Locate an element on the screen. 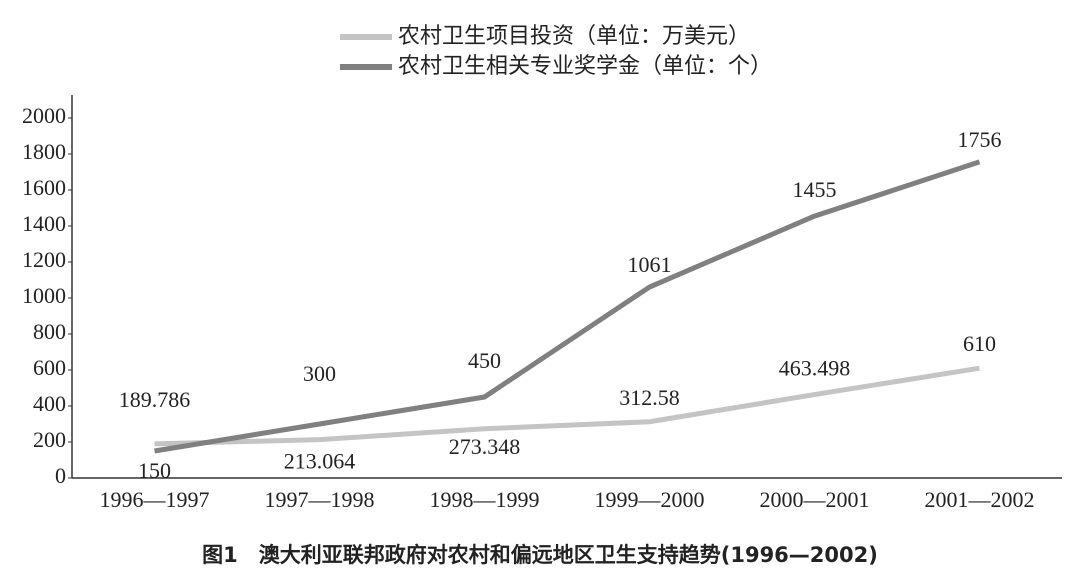 The height and width of the screenshot is (586, 1080). y-tick-label: 600 is located at coordinates (49, 367).